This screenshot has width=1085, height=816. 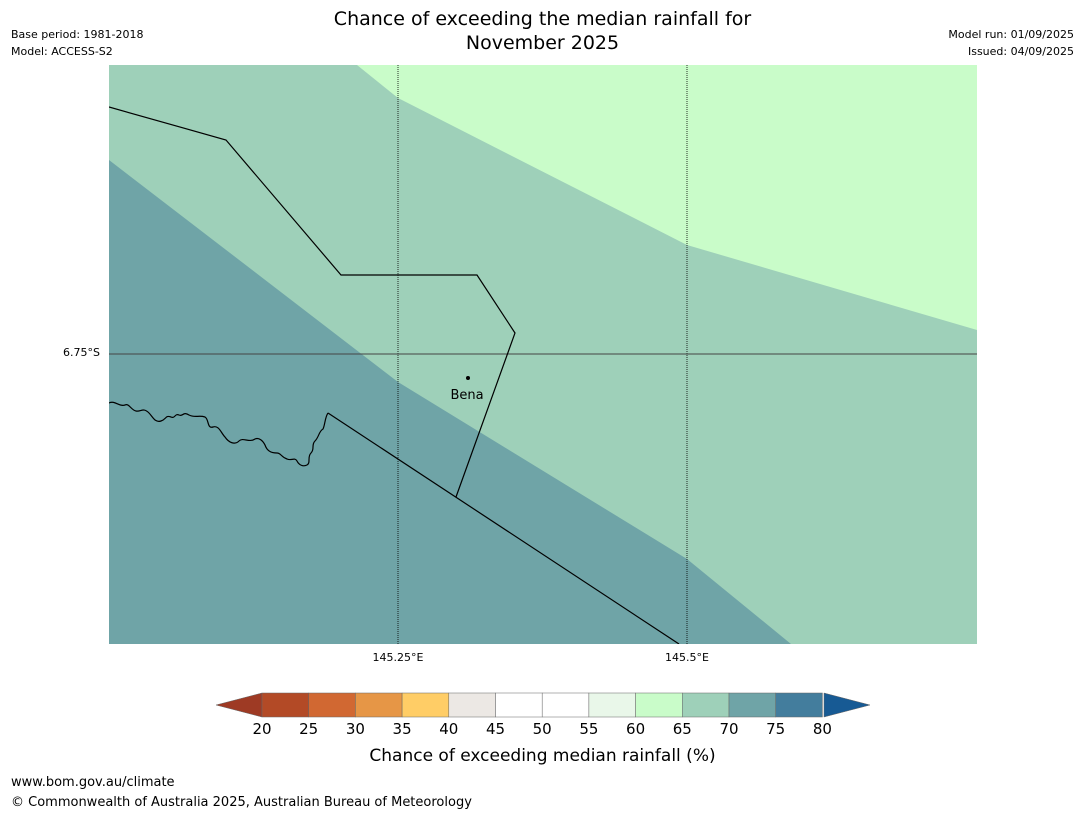 I want to click on colorbar, so click(x=543, y=705).